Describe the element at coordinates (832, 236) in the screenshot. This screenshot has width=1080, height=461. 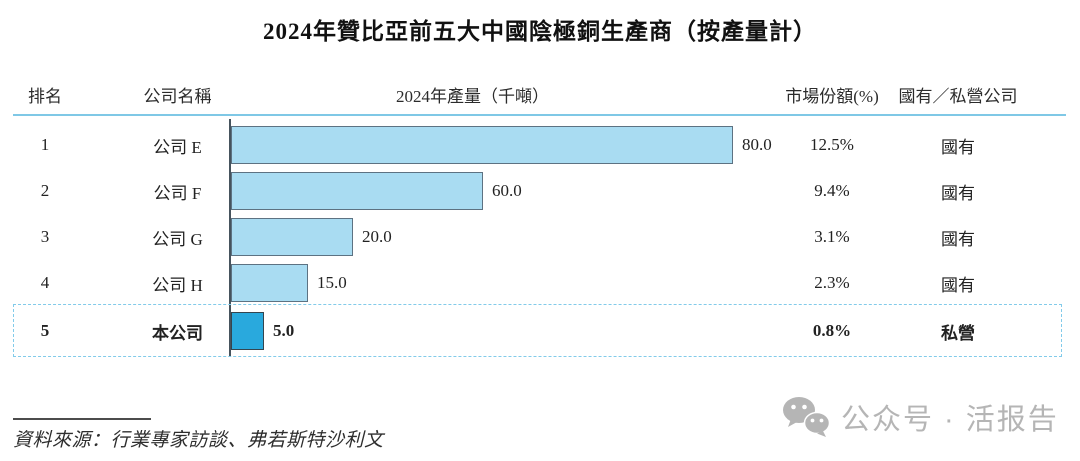
I see `market-share-cell: 3.1%` at that location.